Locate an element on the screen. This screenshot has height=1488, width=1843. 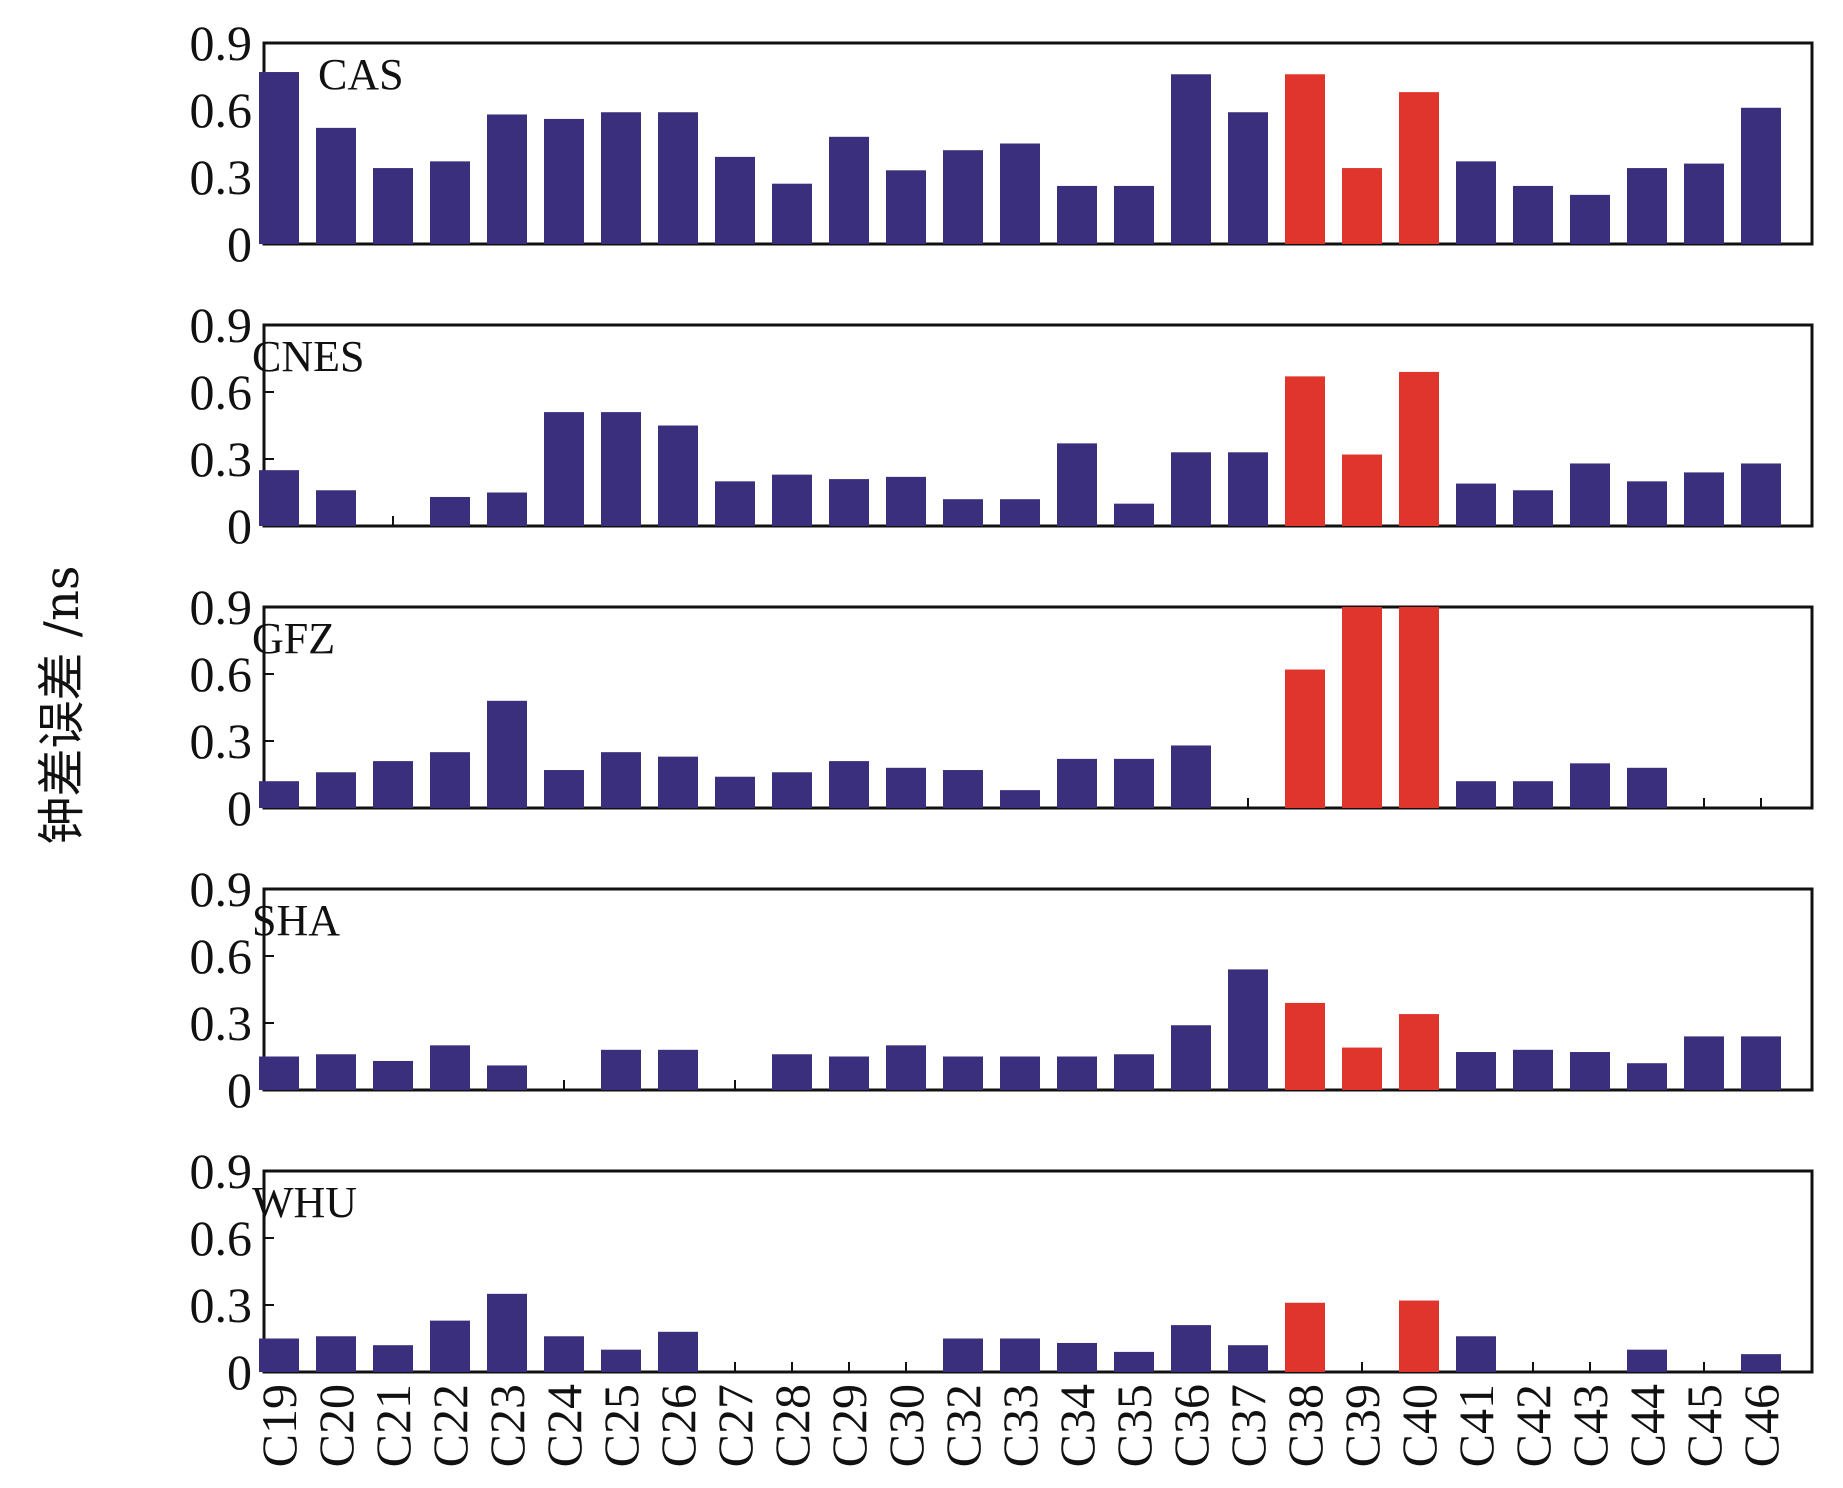
x-tick-label: C34 is located at coordinates (1077, 1425).